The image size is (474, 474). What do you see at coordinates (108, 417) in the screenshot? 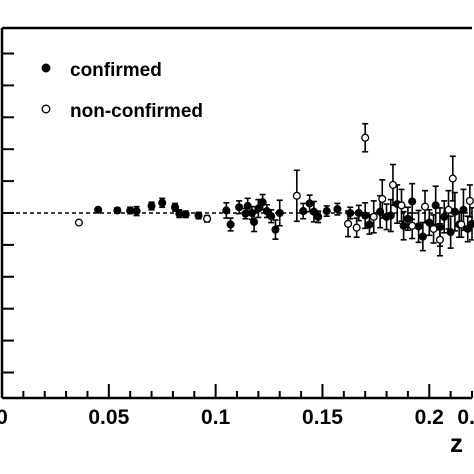
I see `x-tick-label: 0.05` at bounding box center [108, 417].